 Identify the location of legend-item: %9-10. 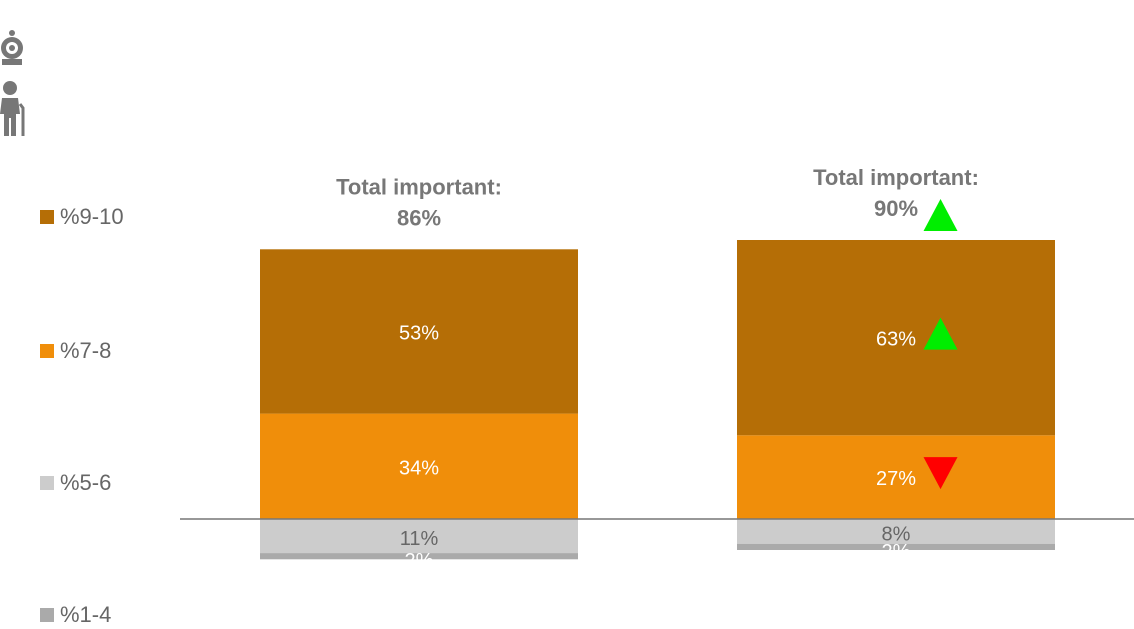
(82, 217).